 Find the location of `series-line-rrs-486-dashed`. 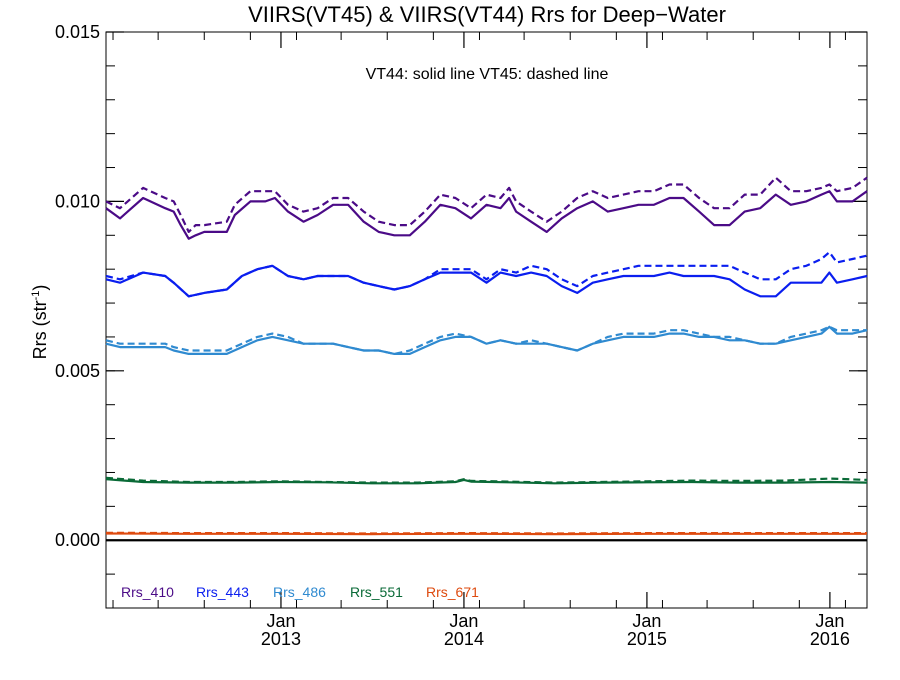

series-line-rrs-486-dashed is located at coordinates (486, 340).